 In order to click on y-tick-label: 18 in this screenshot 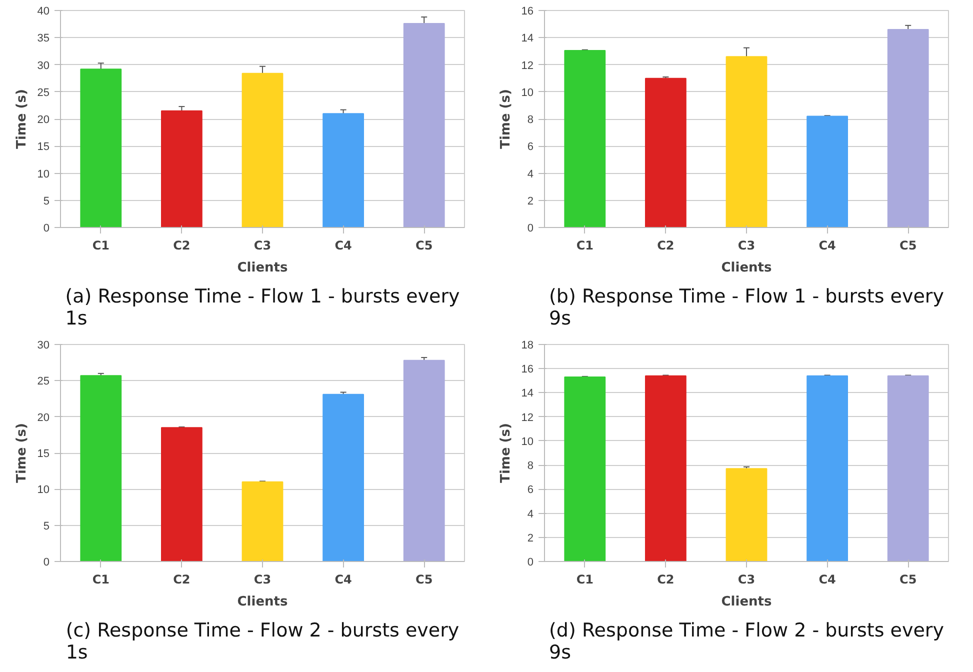, I will do `click(527, 346)`.